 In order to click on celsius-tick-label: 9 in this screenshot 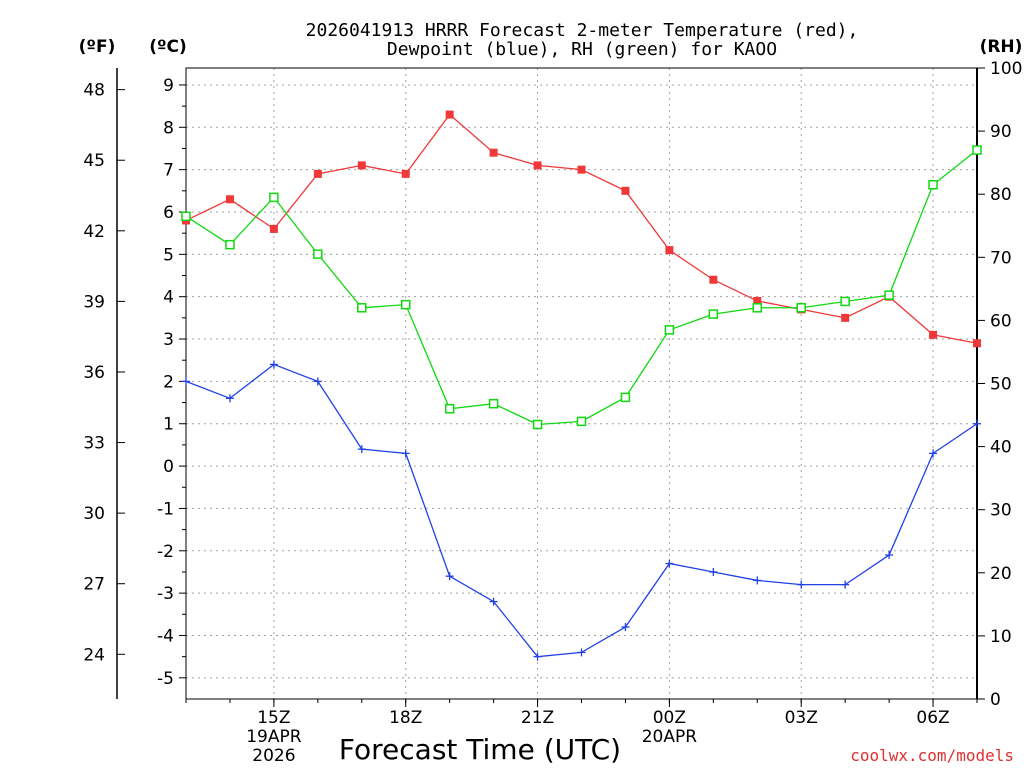, I will do `click(168, 86)`.